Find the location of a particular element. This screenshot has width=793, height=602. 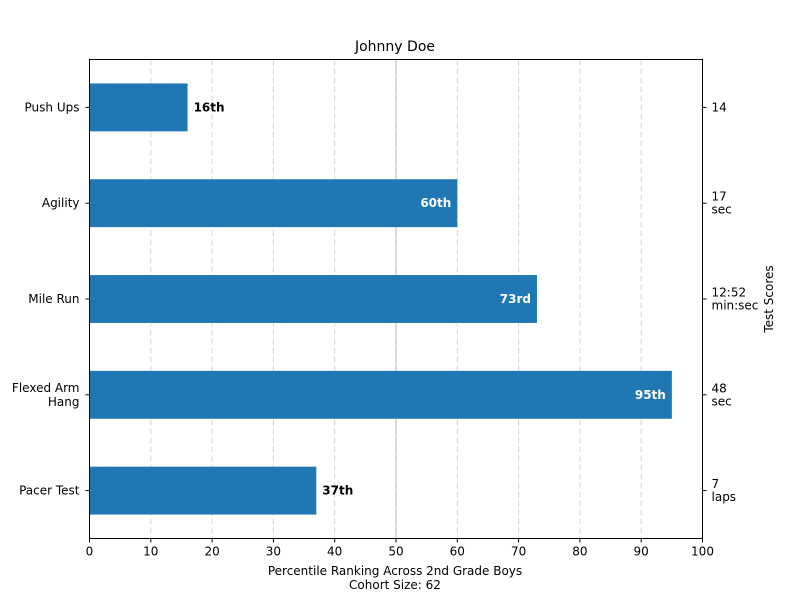

category-label-2: Mile Run is located at coordinates (53, 299).